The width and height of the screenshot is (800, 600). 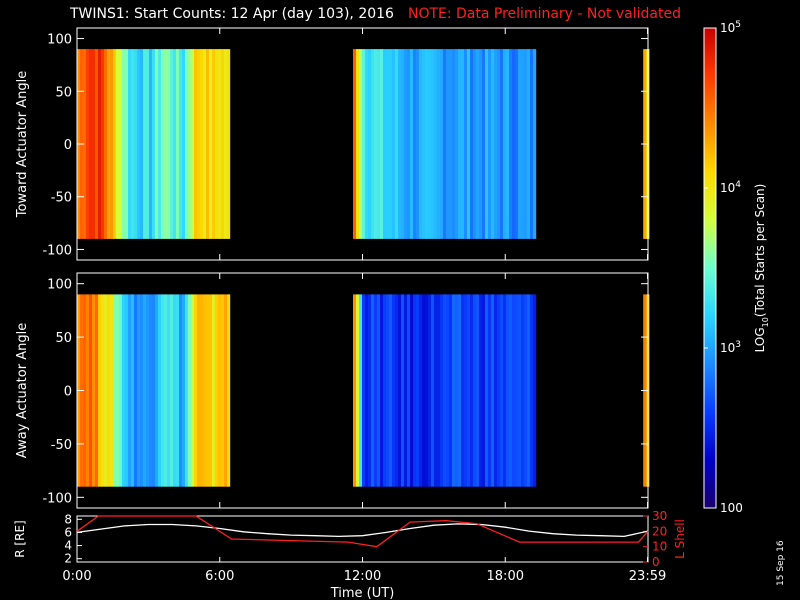 What do you see at coordinates (22, 144) in the screenshot?
I see `y-axis-label: Toward Actuator Angle` at bounding box center [22, 144].